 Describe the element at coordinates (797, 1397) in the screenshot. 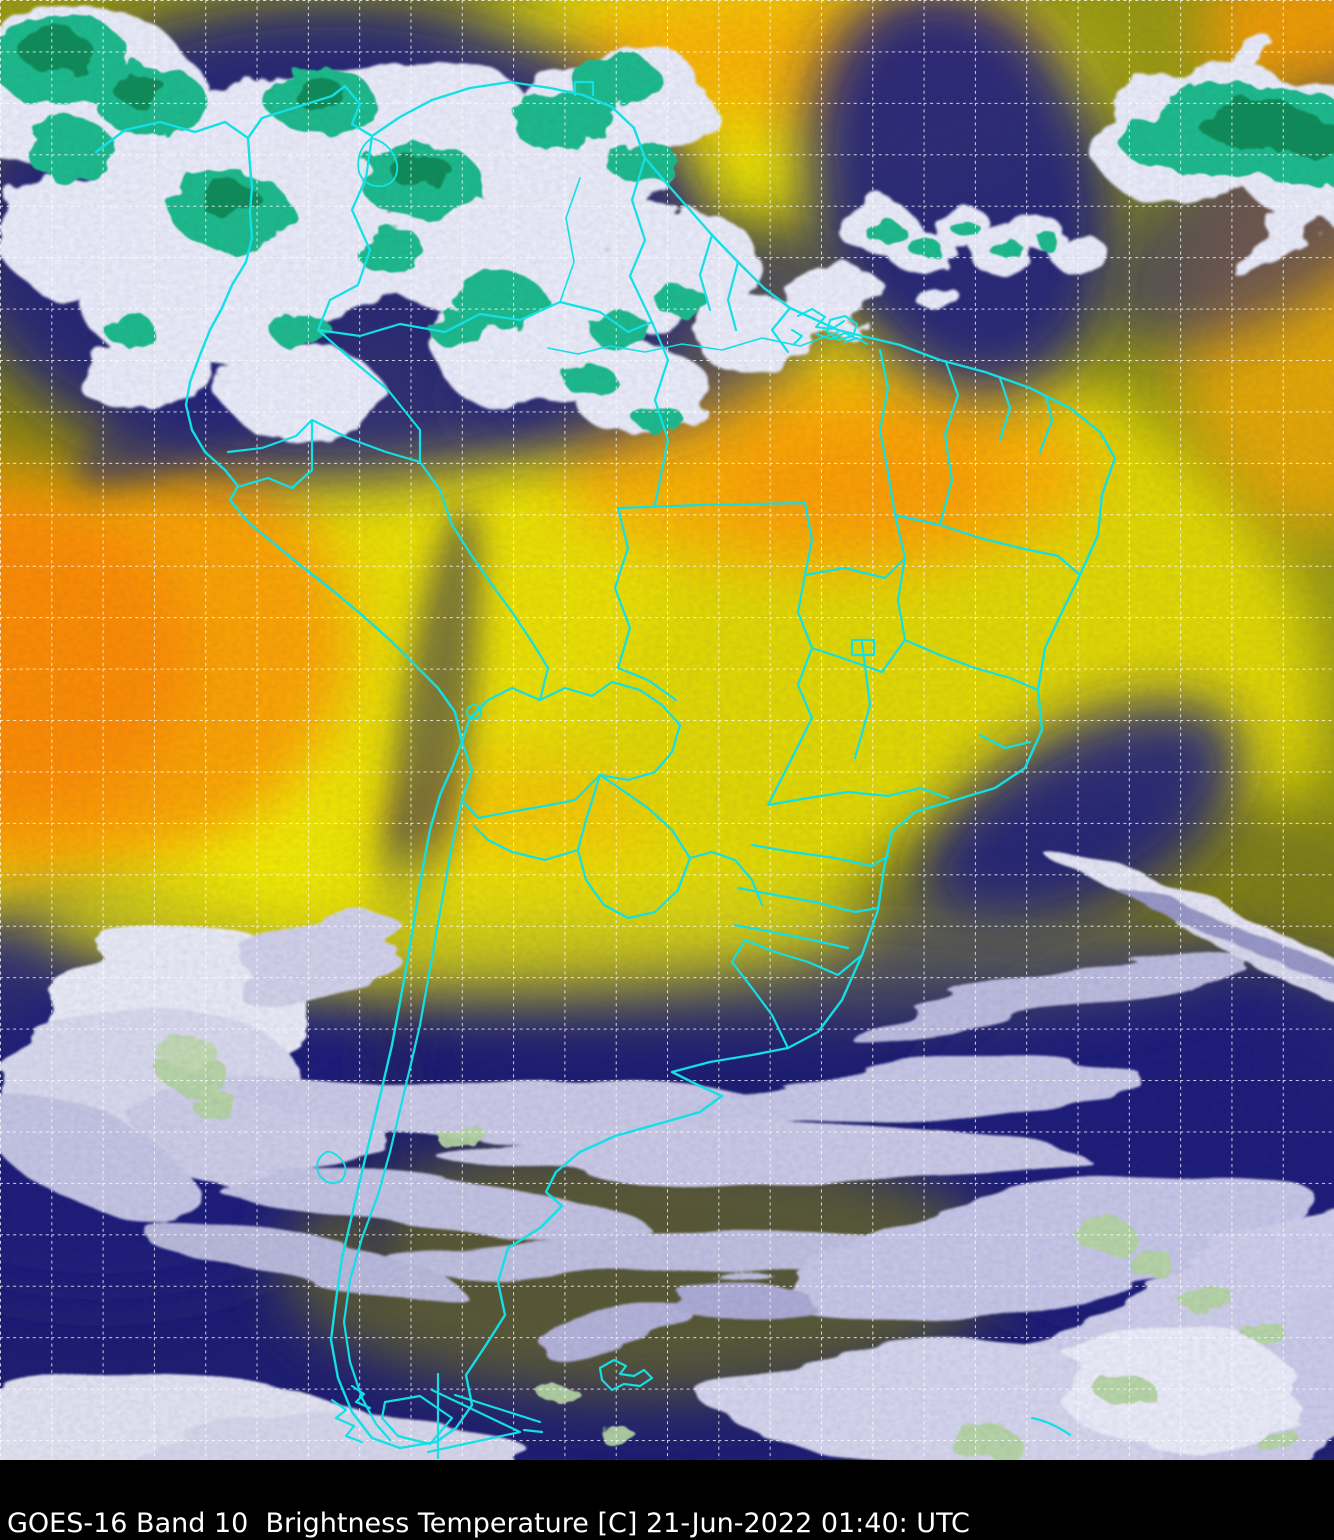

I see `island-outlines-path` at that location.